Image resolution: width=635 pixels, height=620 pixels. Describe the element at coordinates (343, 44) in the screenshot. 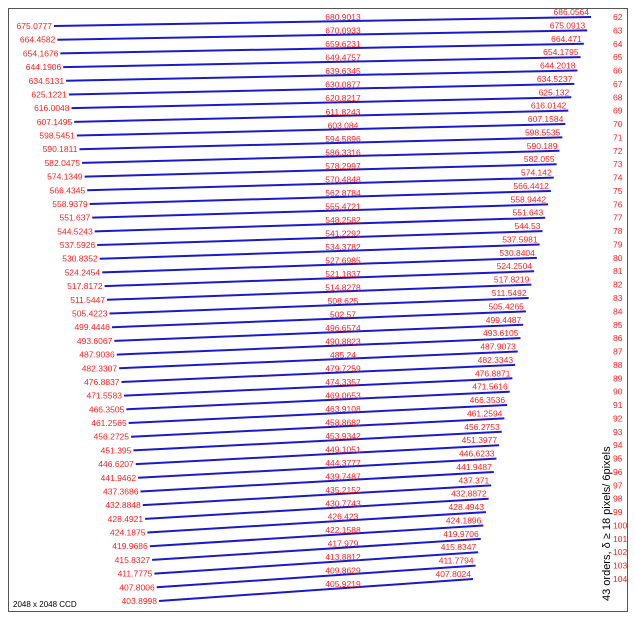

I see `order-mid-label: 659.6231` at that location.